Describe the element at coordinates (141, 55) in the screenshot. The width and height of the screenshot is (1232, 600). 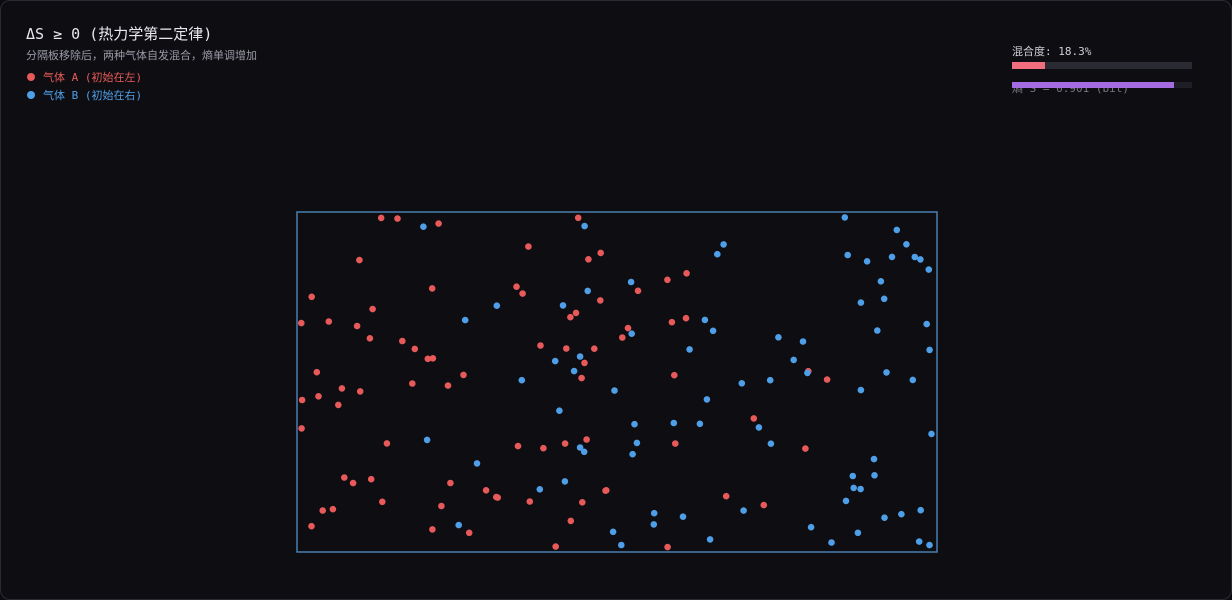
I see `subtitle: 分隔板移除后，两种气体自发混合，熵单调增加` at that location.